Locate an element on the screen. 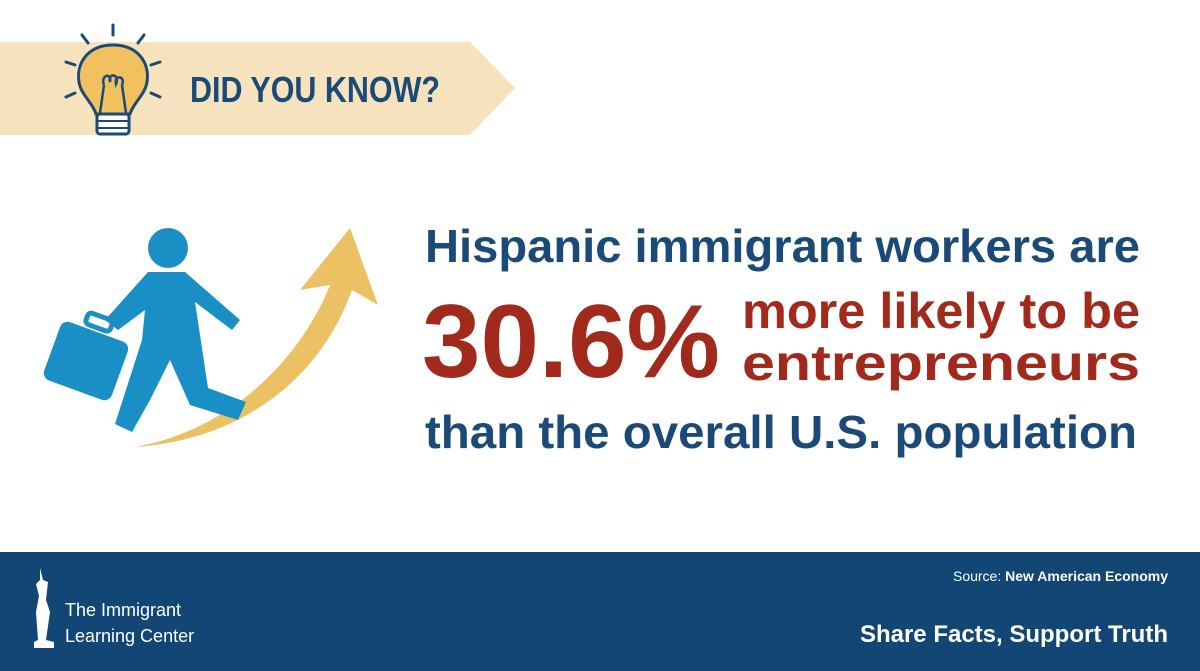  banner-label: DID YOU KNOW? is located at coordinates (315, 89).